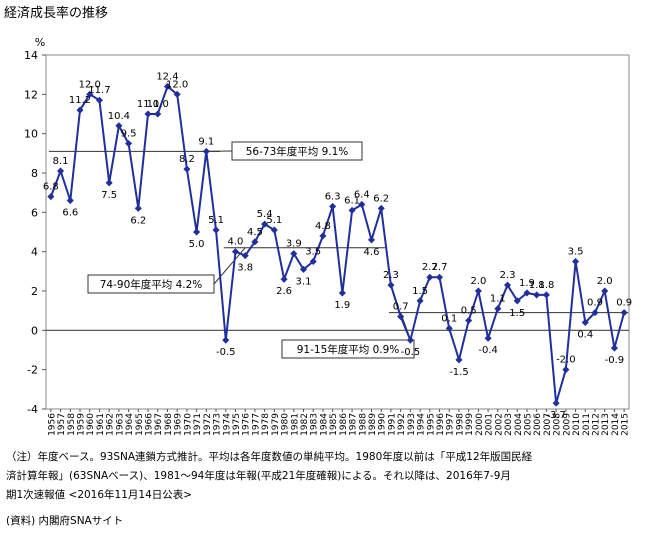  What do you see at coordinates (527, 283) in the screenshot?
I see `data-label: 1.9` at bounding box center [527, 283].